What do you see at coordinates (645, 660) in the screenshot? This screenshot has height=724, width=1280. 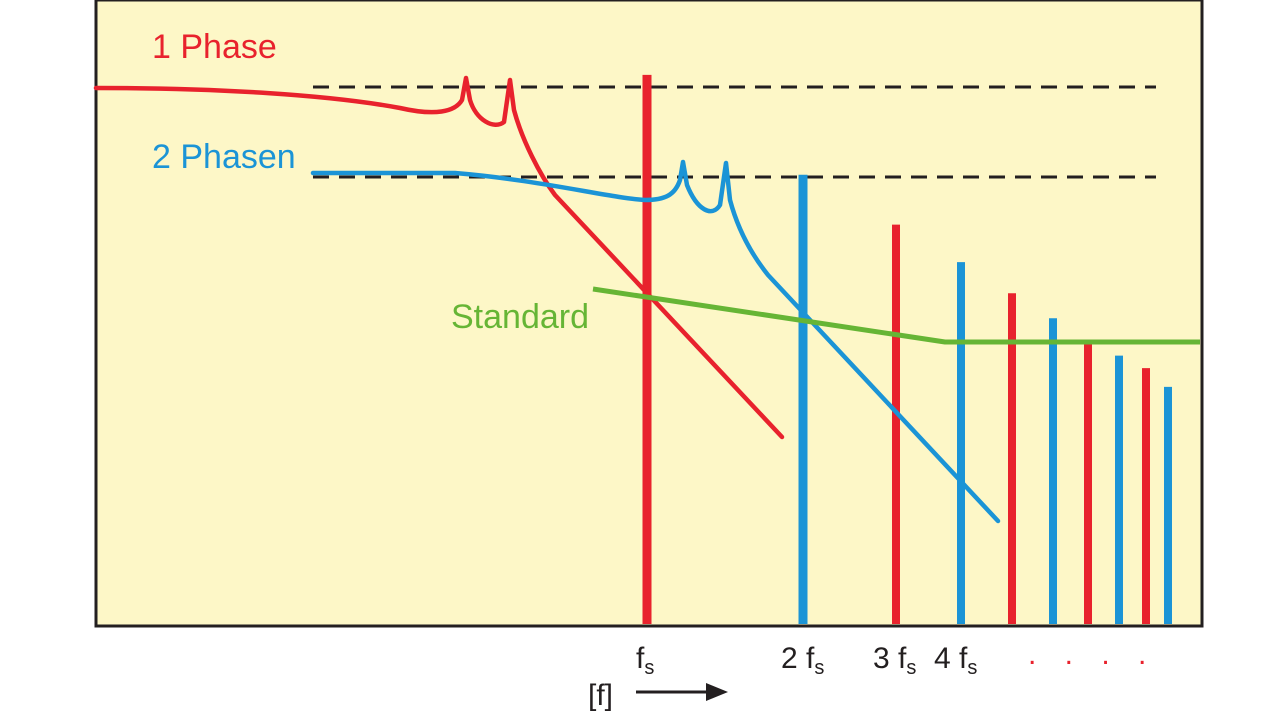 I see `tick-label-fs: fs` at bounding box center [645, 660].